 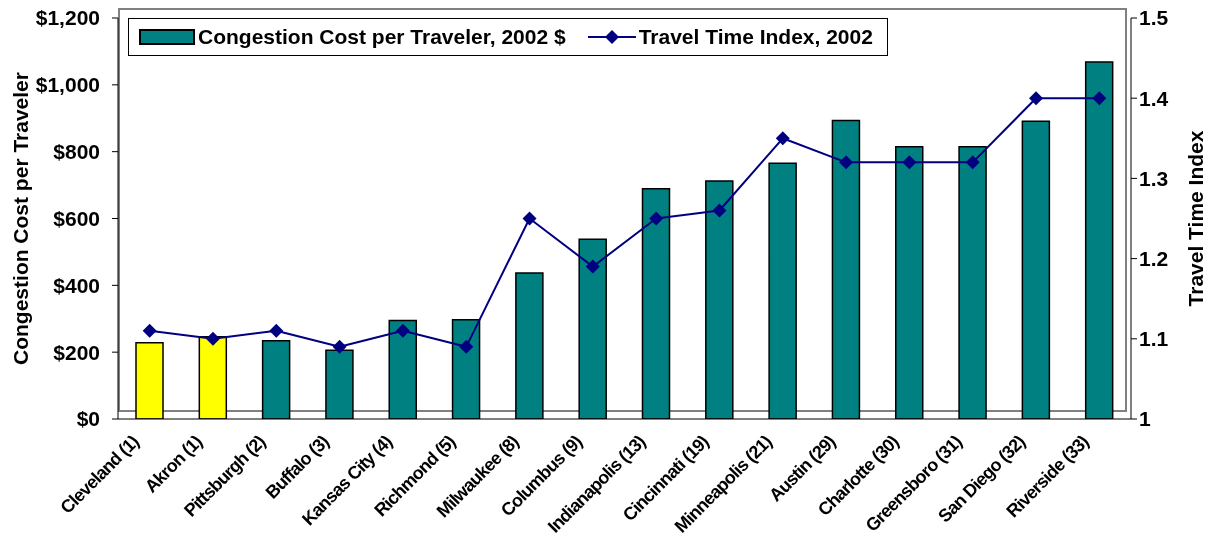 What do you see at coordinates (1154, 259) in the screenshot?
I see `y2-tick-label: 1.2` at bounding box center [1154, 259].